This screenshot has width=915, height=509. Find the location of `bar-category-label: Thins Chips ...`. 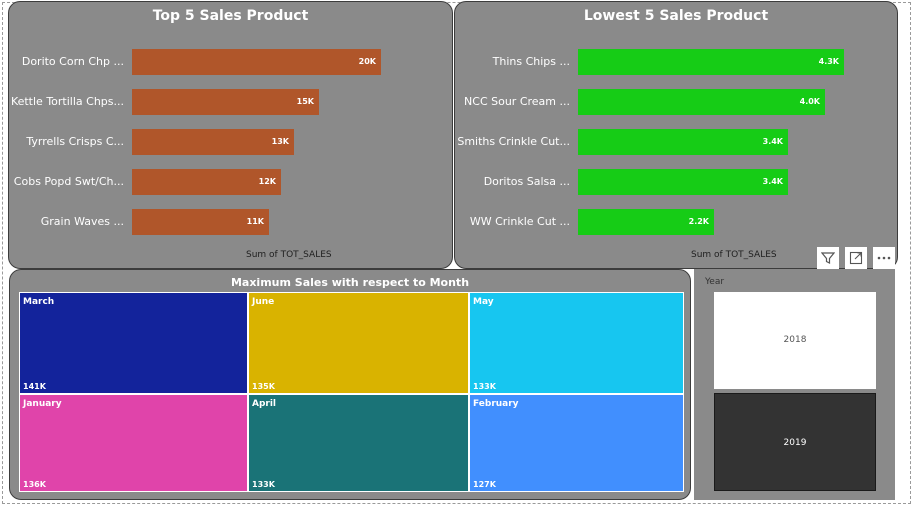

bar-category-label: Thins Chips ... is located at coordinates (531, 61).